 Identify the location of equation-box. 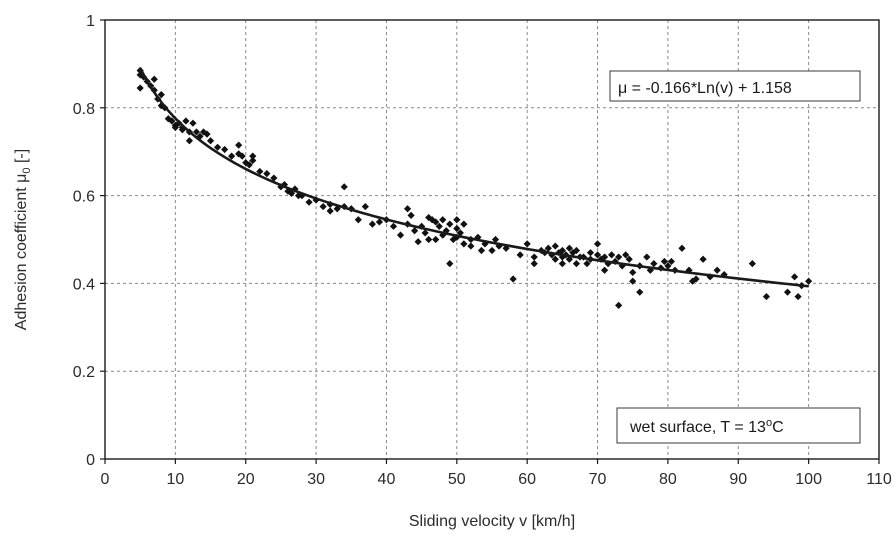
(735, 86).